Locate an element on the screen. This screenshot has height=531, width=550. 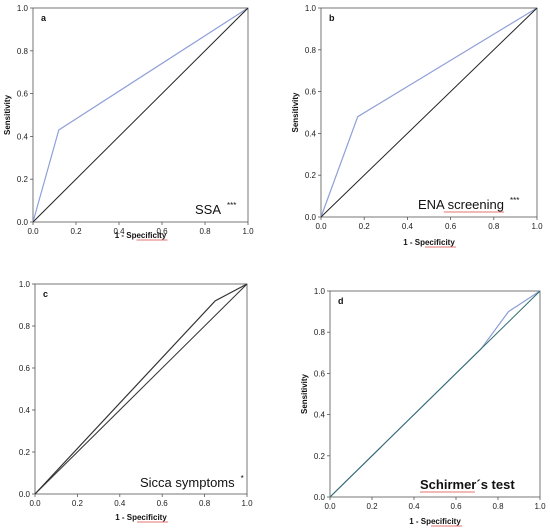
panel-letter: c is located at coordinates (45, 294).